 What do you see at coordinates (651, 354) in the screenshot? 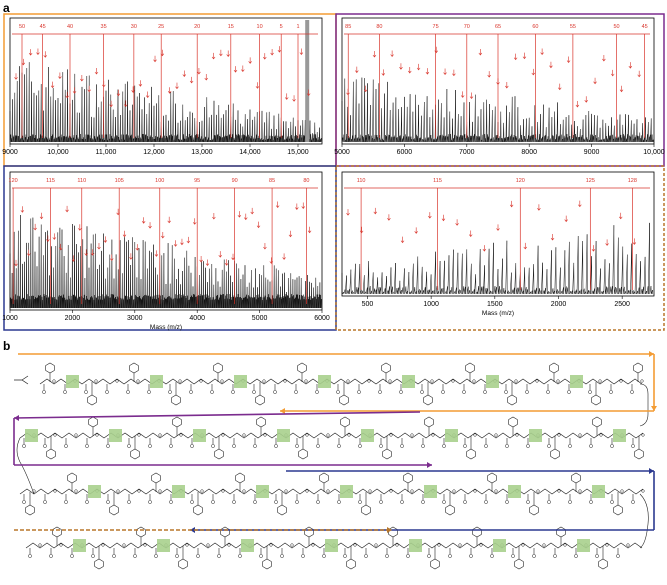
I see `orange-arrow-head` at bounding box center [651, 354].